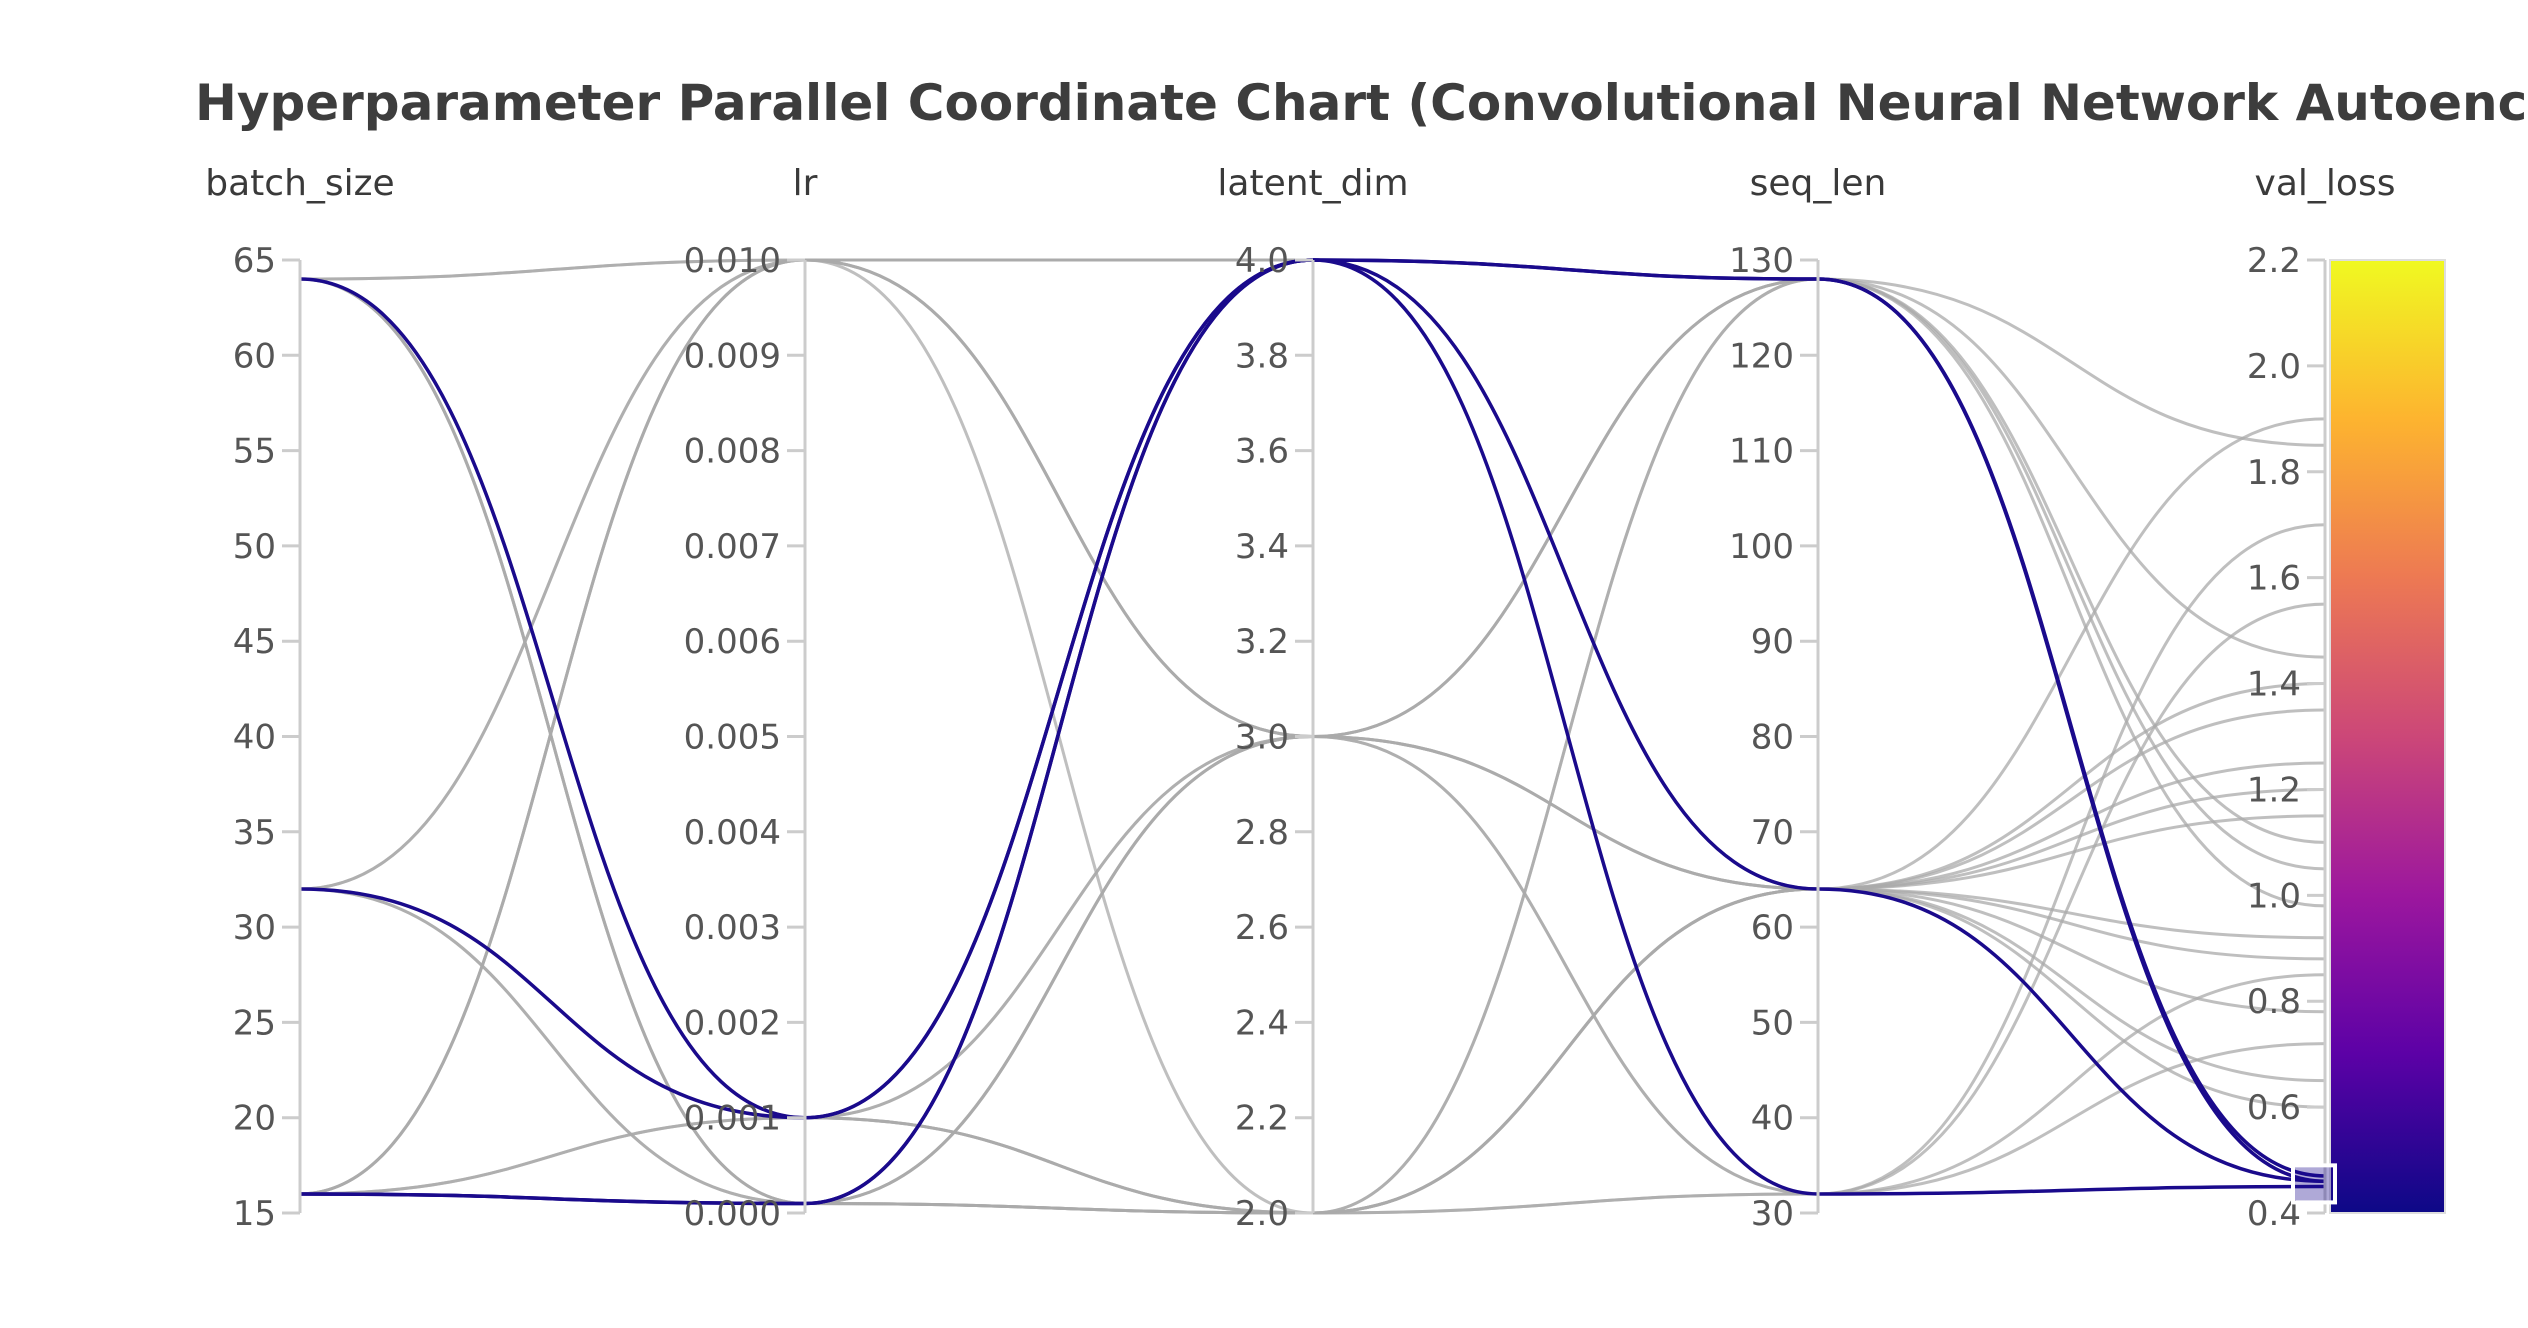 The image size is (2528, 1328). What do you see at coordinates (1262, 452) in the screenshot?
I see `tick-label: 3.6` at bounding box center [1262, 452].